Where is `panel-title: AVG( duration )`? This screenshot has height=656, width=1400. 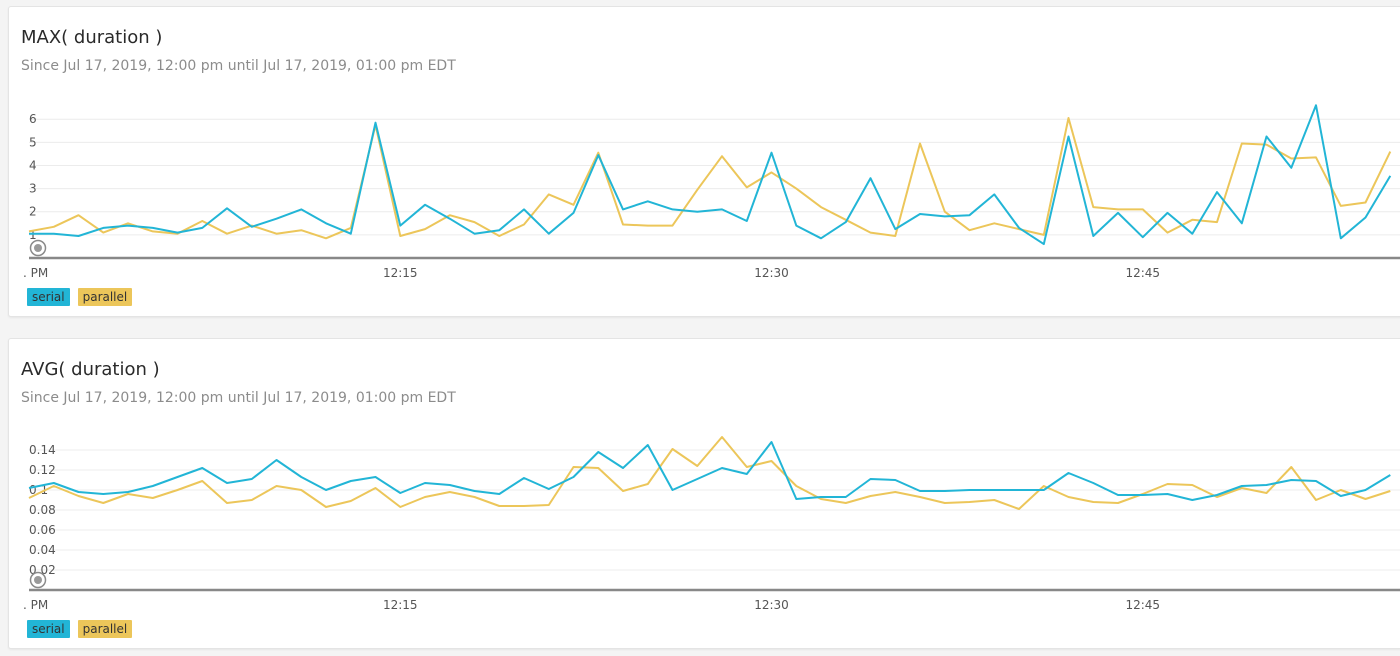 panel-title: AVG( duration ) is located at coordinates (90, 369).